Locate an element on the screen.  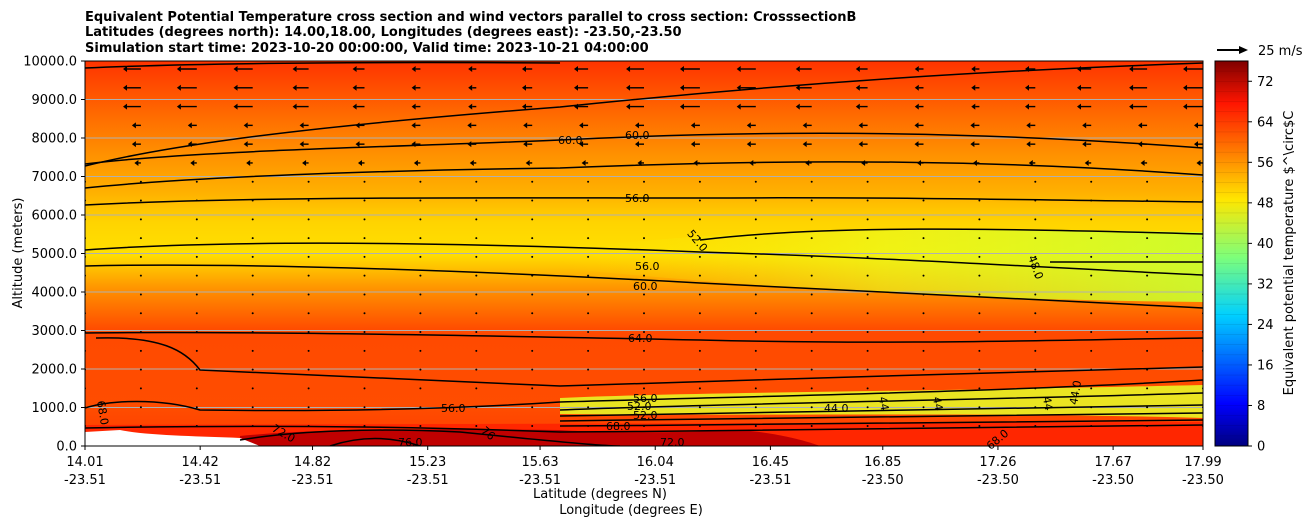
y-tick-label: 7000.0 is located at coordinates (55, 177).